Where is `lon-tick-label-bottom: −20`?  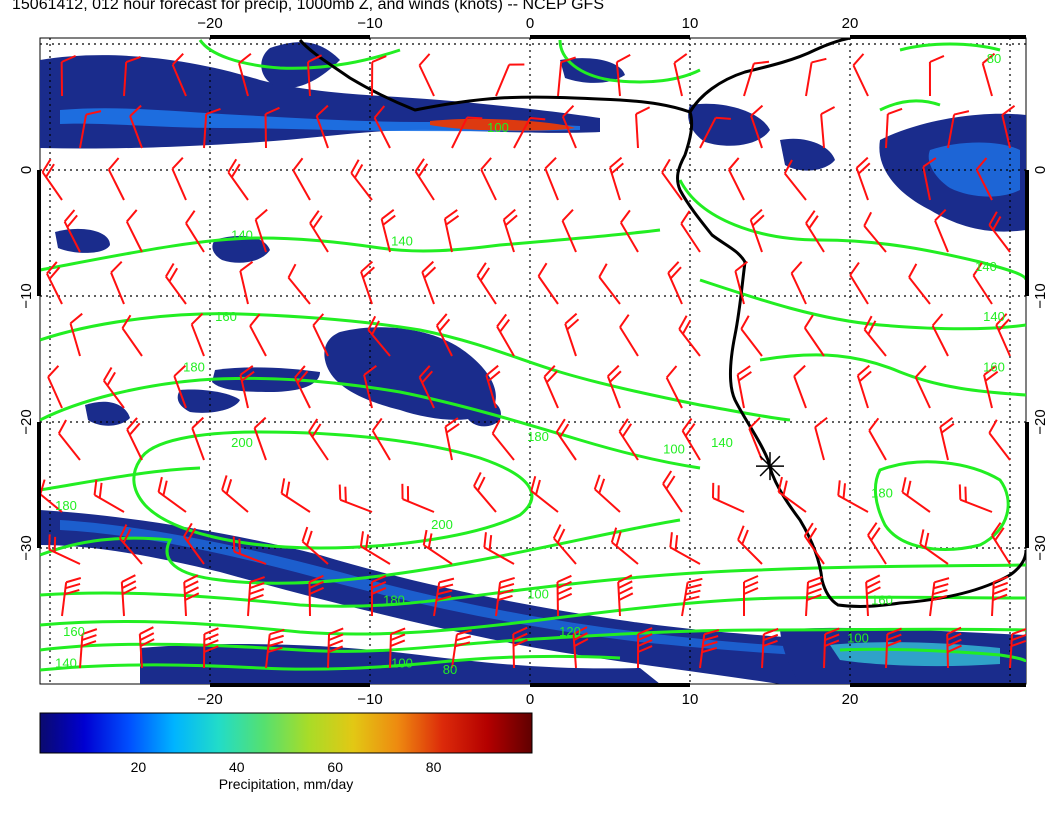 lon-tick-label-bottom: −20 is located at coordinates (209, 699).